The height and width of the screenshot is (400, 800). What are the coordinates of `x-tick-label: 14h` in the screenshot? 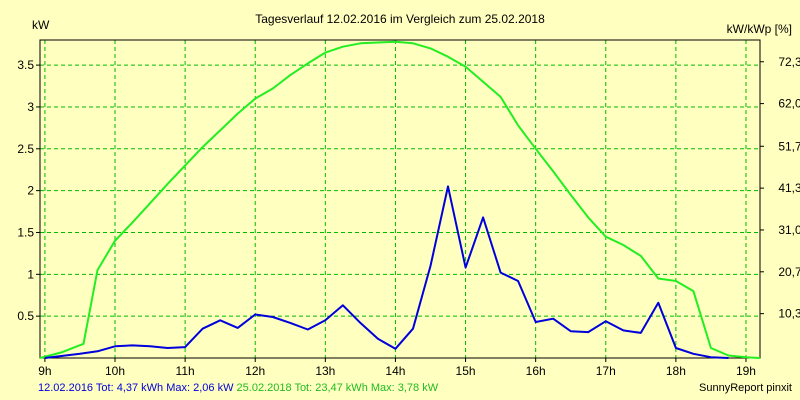 It's located at (395, 371).